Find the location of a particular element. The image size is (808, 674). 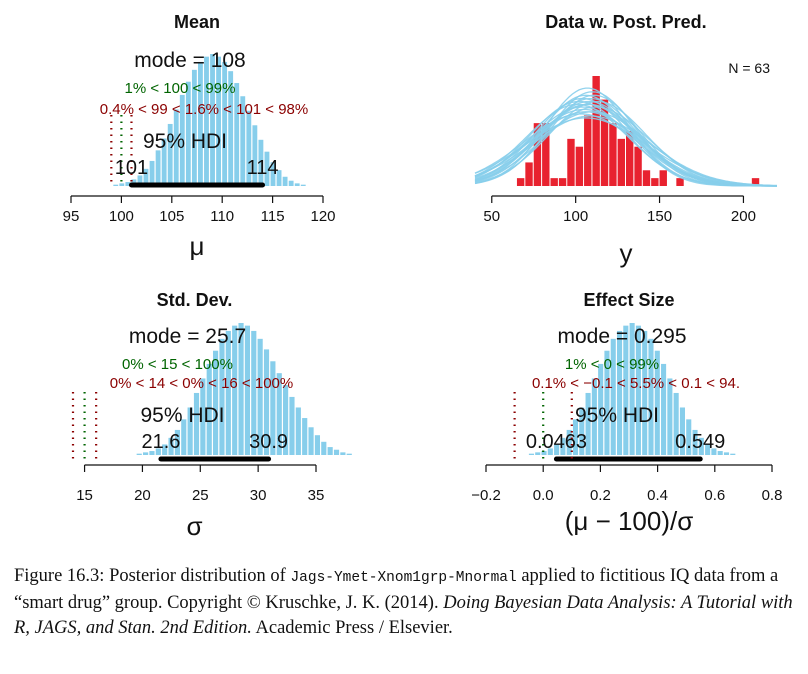

x-tick-label: 20 is located at coordinates (142, 495).